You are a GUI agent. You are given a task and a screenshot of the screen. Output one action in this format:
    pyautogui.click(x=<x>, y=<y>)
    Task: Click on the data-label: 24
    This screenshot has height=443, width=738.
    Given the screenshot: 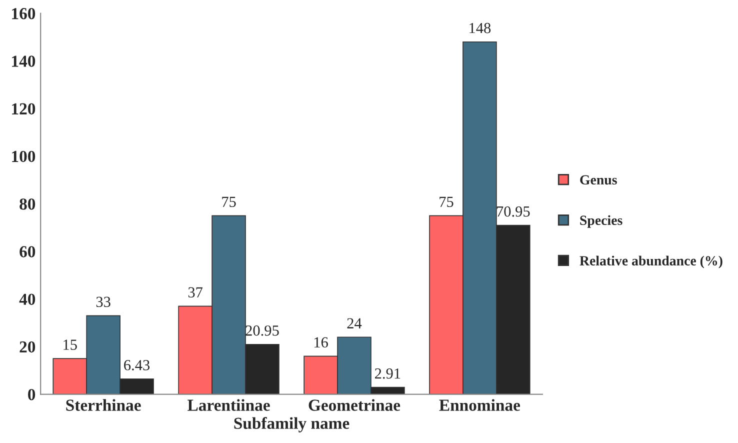 What is the action you would take?
    pyautogui.click(x=354, y=323)
    